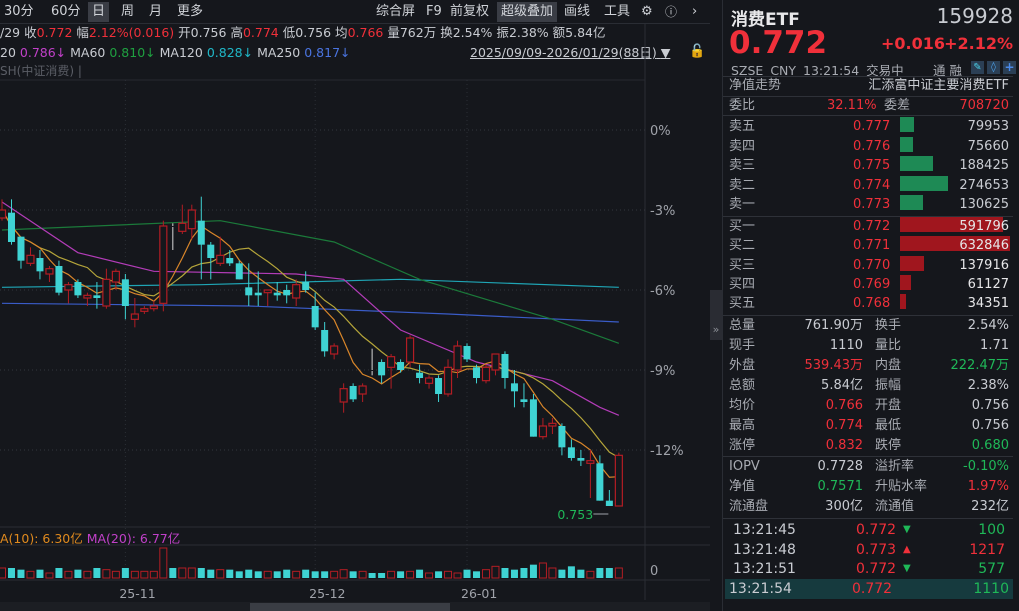 The width and height of the screenshot is (1019, 611). Describe the element at coordinates (895, 506) in the screenshot. I see `stat-label: 流通值` at that location.